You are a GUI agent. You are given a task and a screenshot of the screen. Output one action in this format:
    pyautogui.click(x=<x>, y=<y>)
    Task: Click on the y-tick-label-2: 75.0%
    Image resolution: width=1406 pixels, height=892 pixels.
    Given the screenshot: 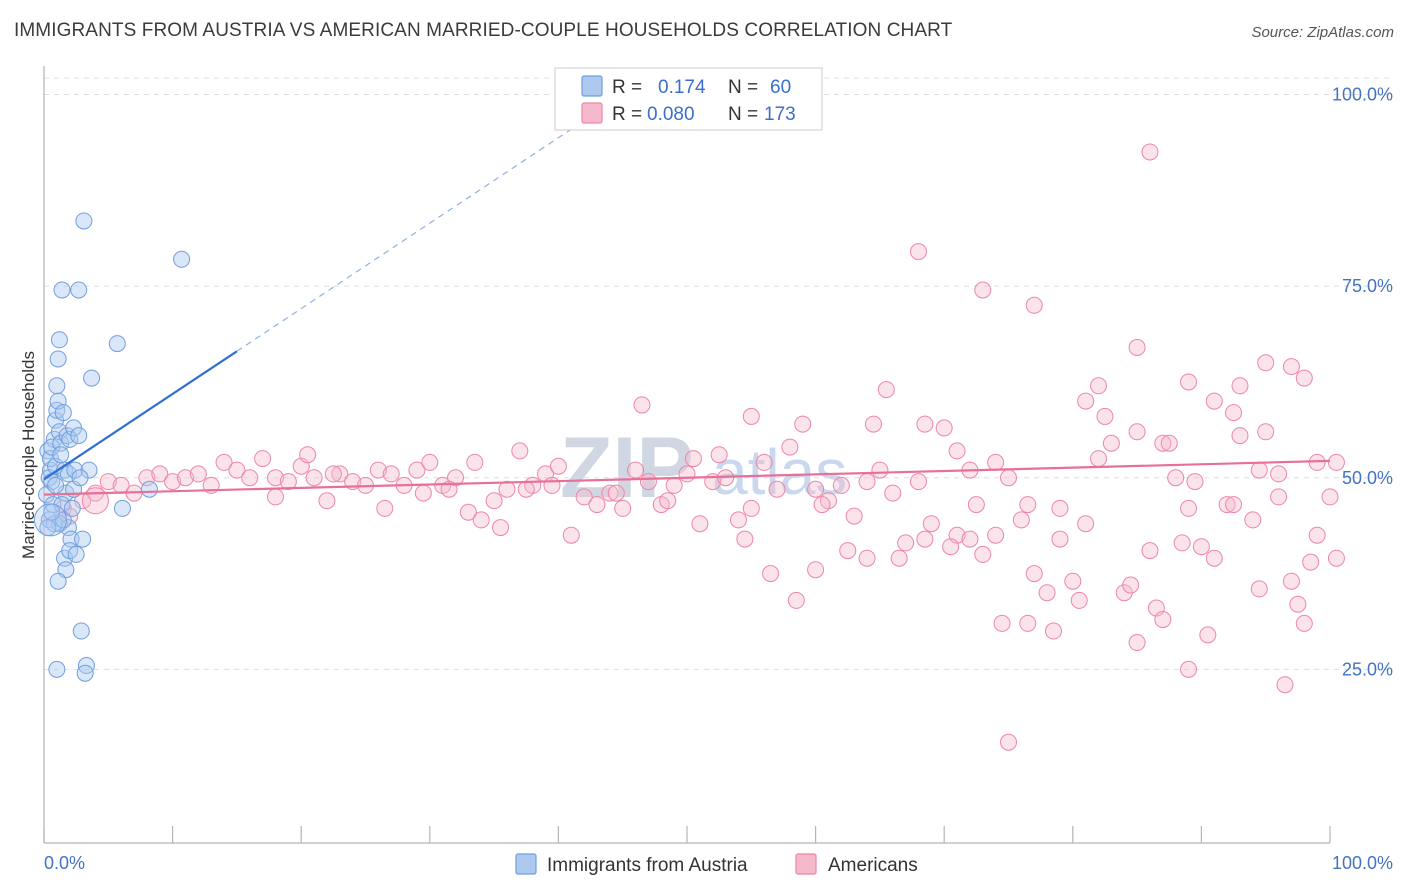 What is the action you would take?
    pyautogui.click(x=1367, y=286)
    